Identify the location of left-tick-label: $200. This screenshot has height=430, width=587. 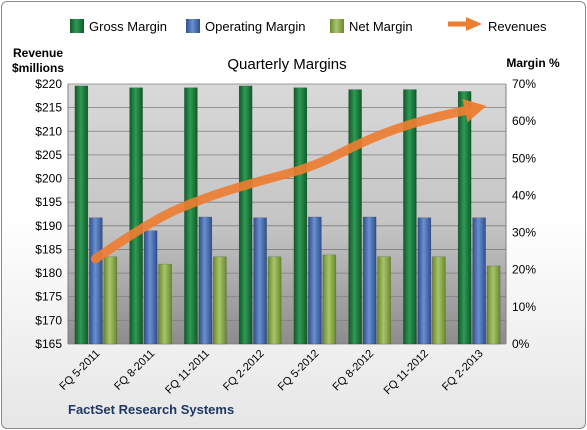
(48, 179).